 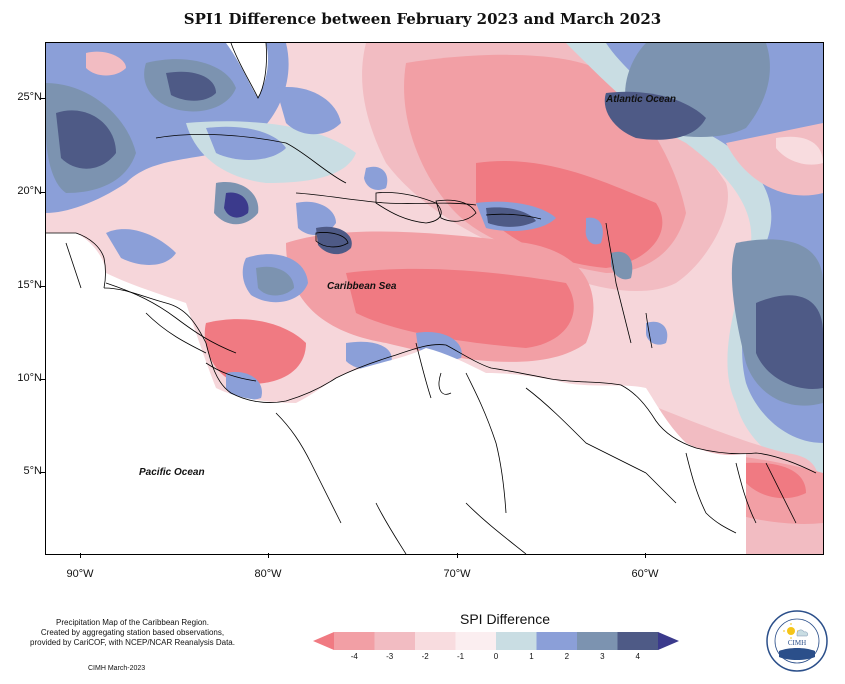 What do you see at coordinates (29, 378) in the screenshot?
I see `lat-tick-label: 10°N` at bounding box center [29, 378].